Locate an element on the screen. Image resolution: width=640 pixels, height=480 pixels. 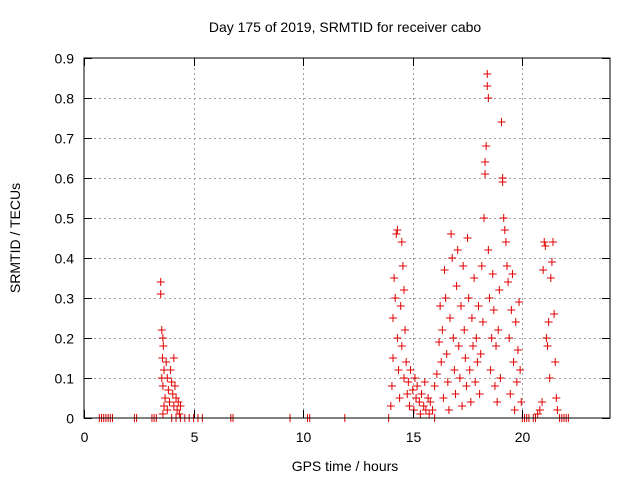
x-tick-label: 15 is located at coordinates (414, 437).